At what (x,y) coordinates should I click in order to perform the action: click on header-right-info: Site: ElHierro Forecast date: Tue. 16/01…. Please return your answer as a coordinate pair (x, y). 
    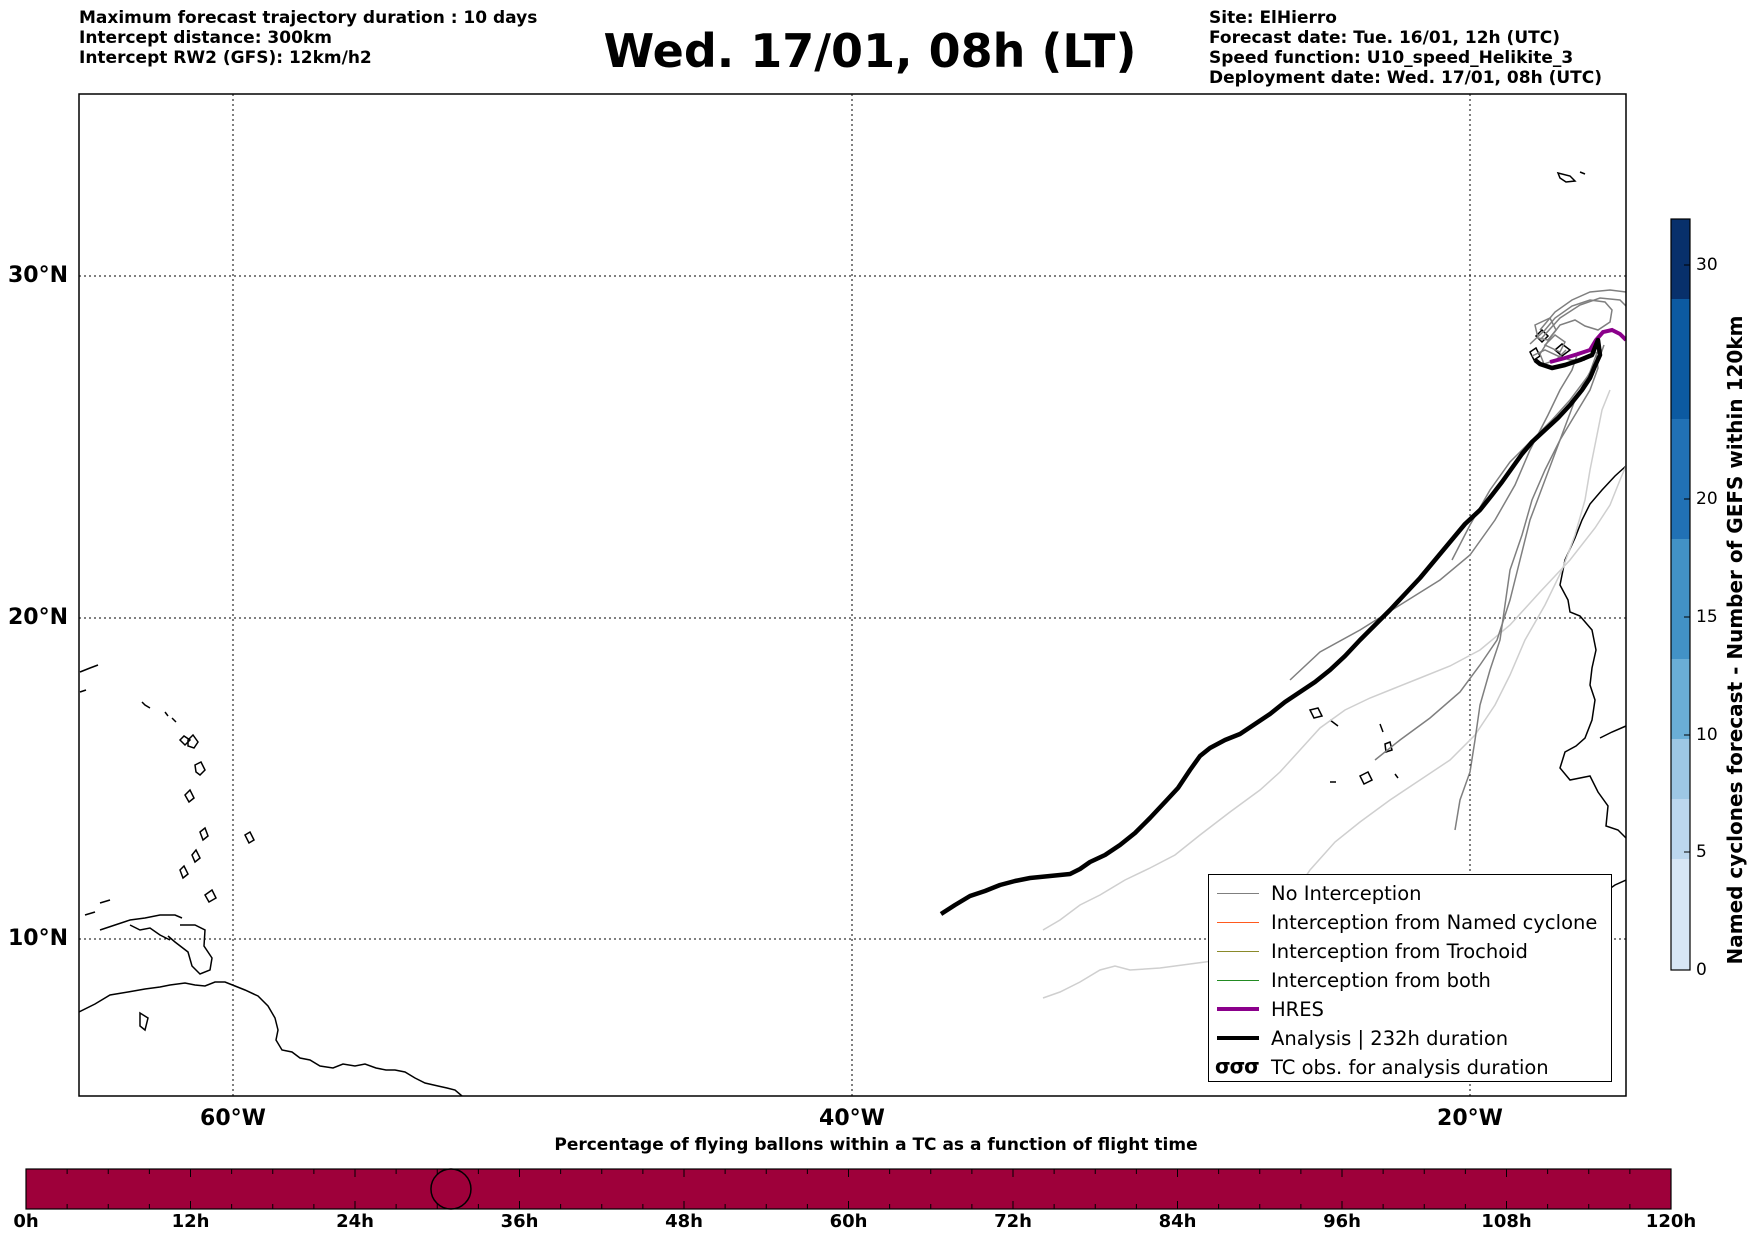
    Looking at the image, I should click on (1405, 48).